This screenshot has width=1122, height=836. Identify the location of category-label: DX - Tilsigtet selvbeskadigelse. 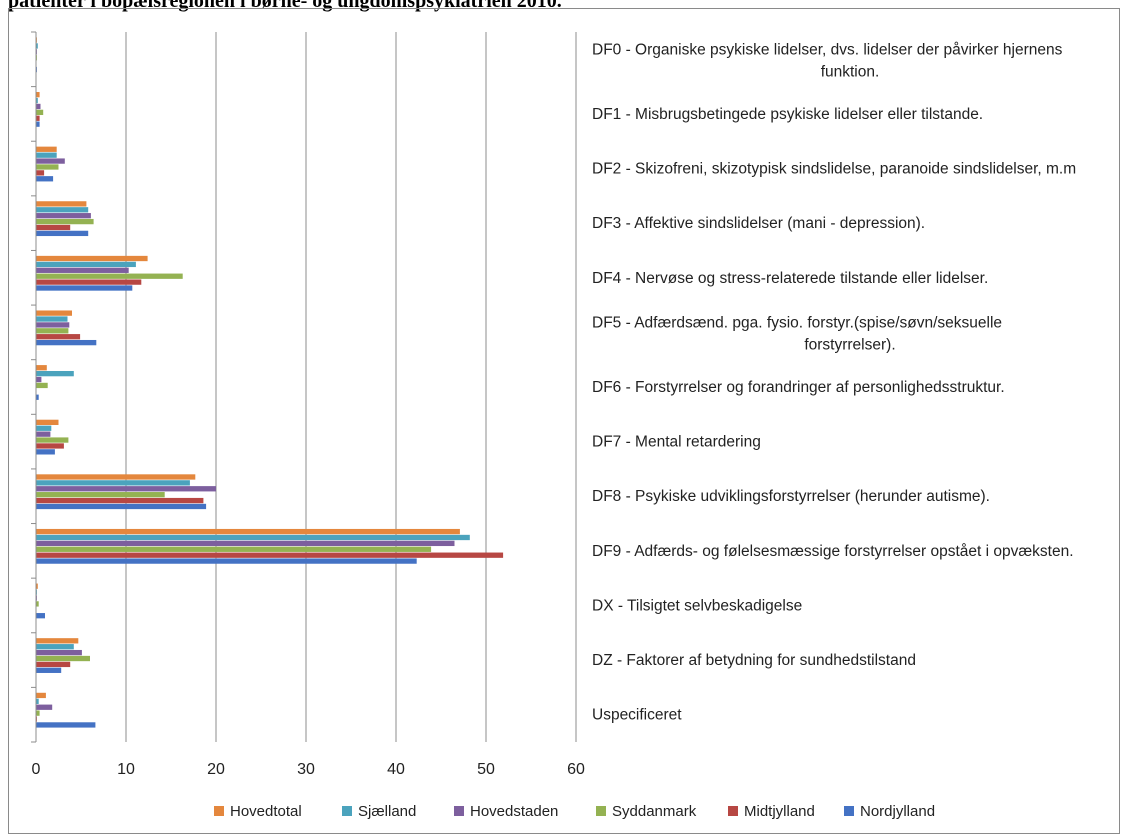
(697, 605).